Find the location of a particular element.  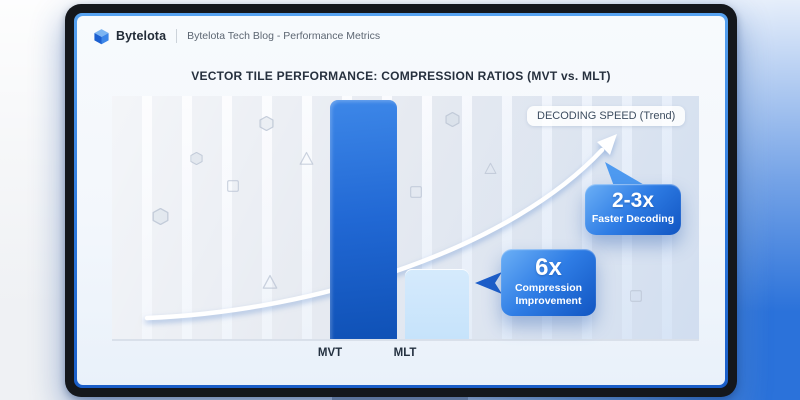

brand-name: Bytelota is located at coordinates (141, 36).